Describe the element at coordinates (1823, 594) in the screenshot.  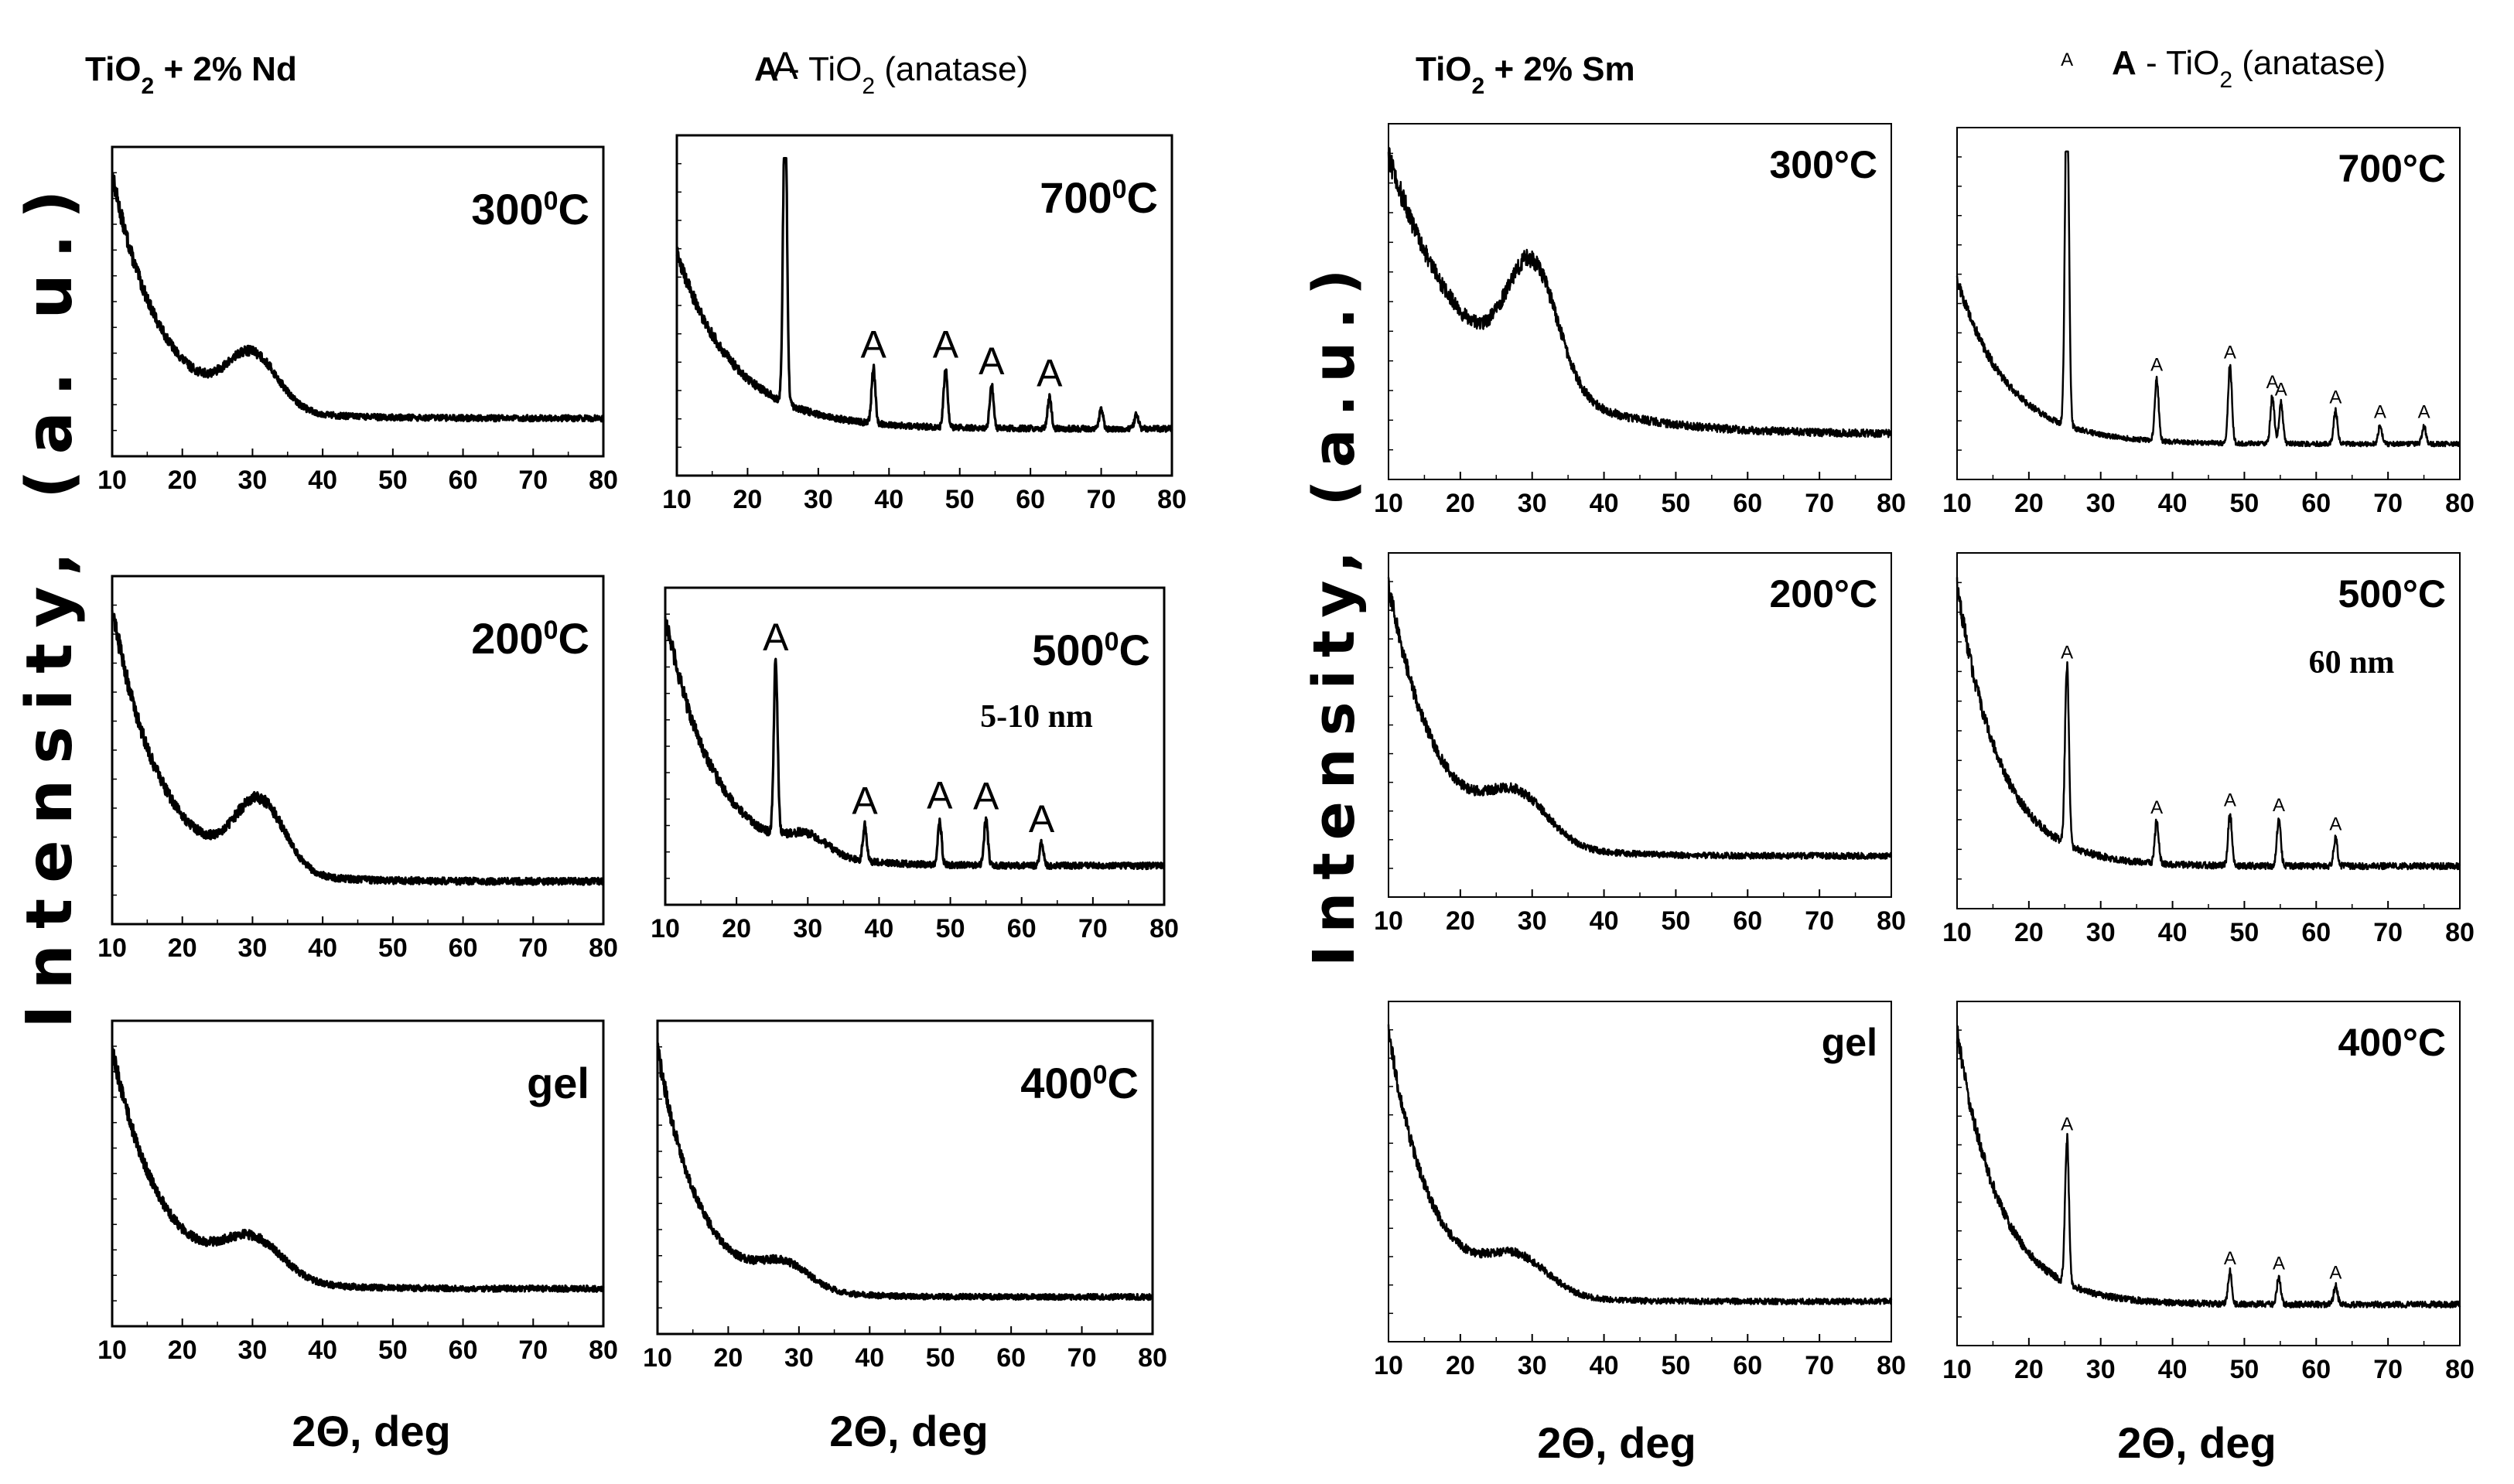
I see `temperature-label: 200°C` at that location.